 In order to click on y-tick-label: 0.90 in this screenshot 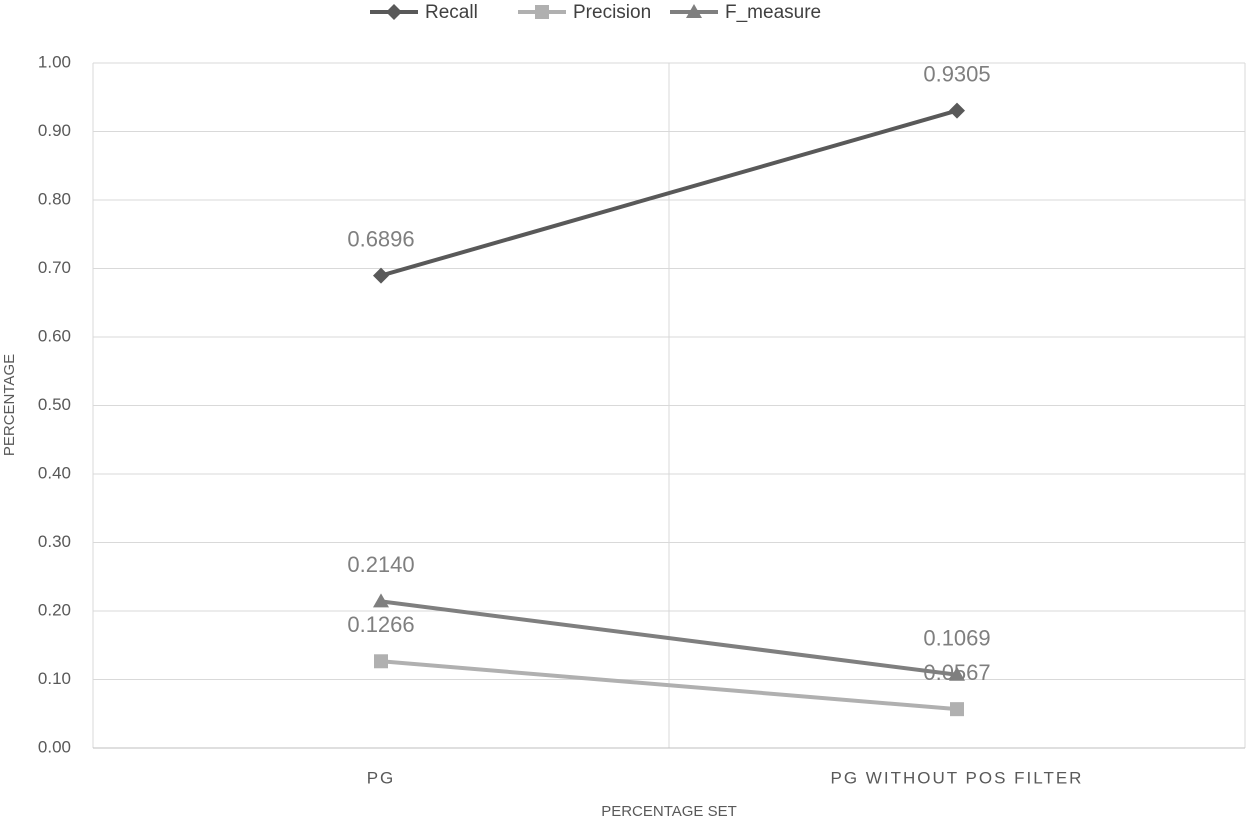, I will do `click(54, 130)`.